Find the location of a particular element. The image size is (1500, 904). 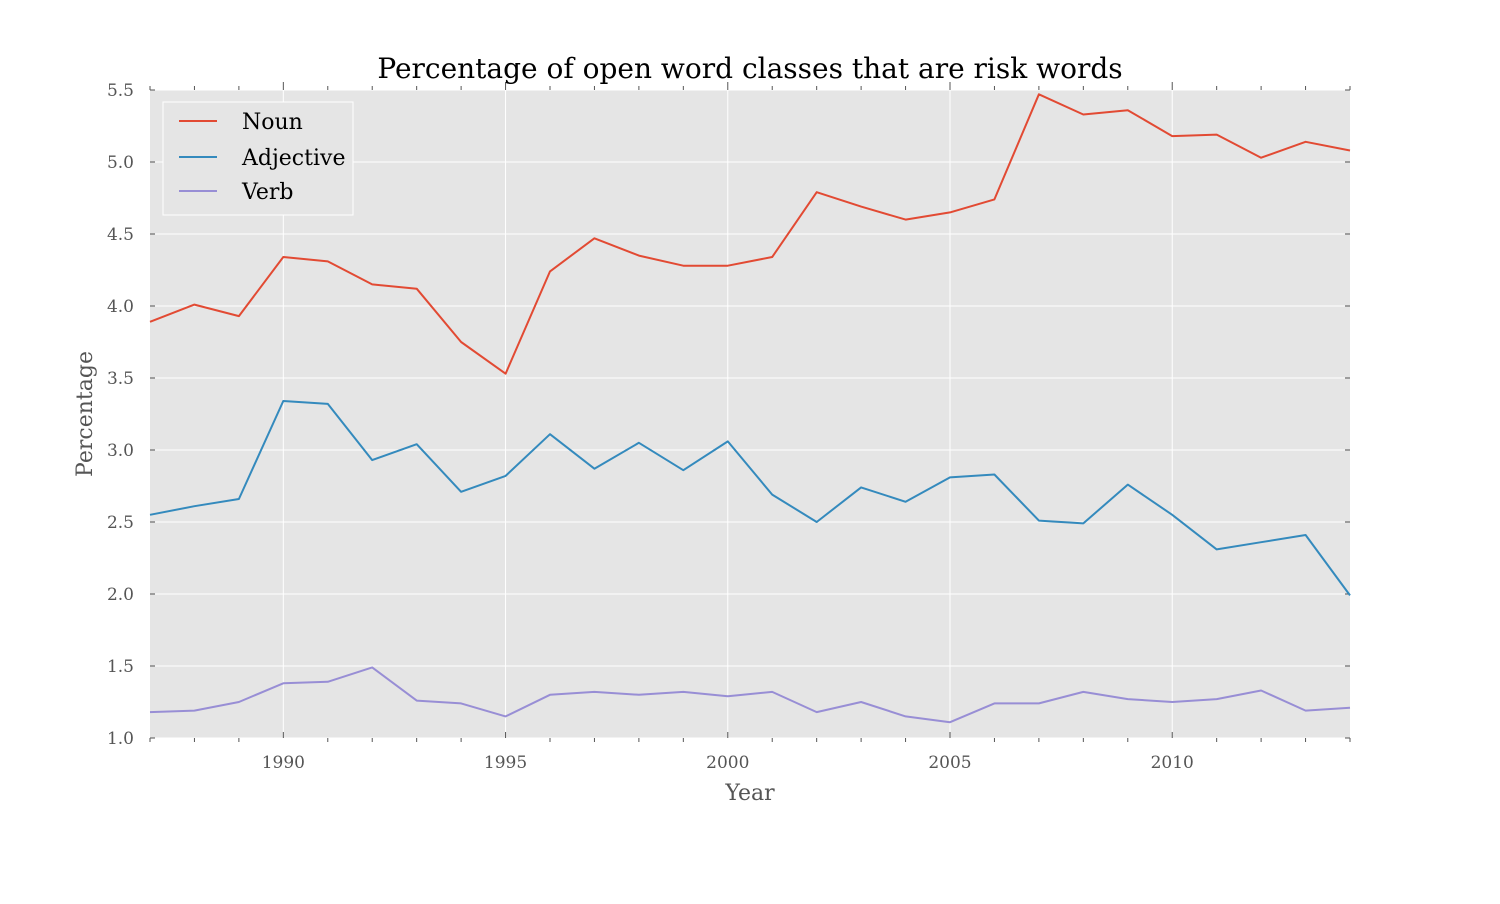

y-tick-label: 4.5 is located at coordinates (120, 235).